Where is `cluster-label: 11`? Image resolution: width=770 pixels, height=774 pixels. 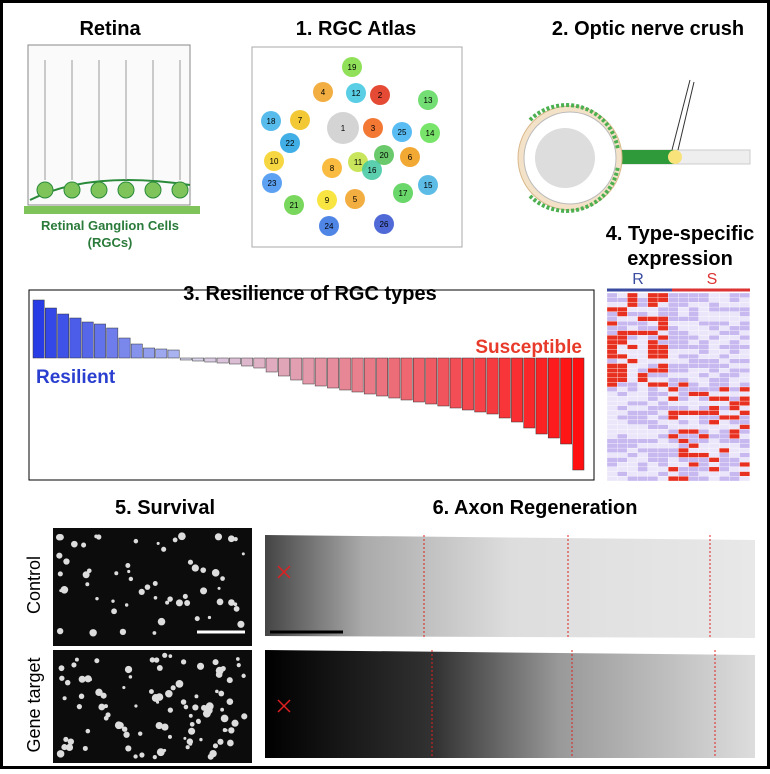
cluster-label: 11 is located at coordinates (358, 162).